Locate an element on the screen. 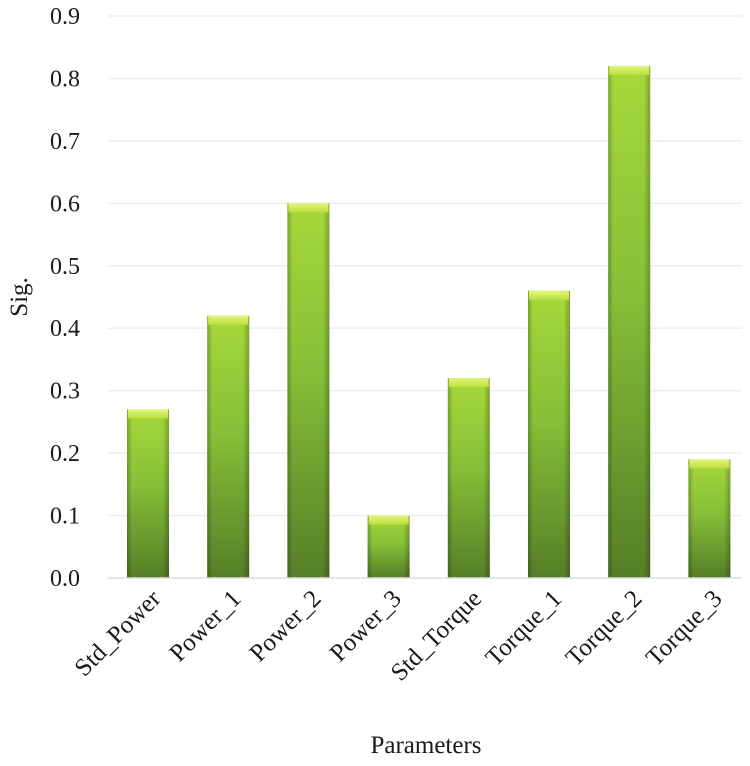 The image size is (750, 766). y-tick-label: 0.5 is located at coordinates (65, 267).